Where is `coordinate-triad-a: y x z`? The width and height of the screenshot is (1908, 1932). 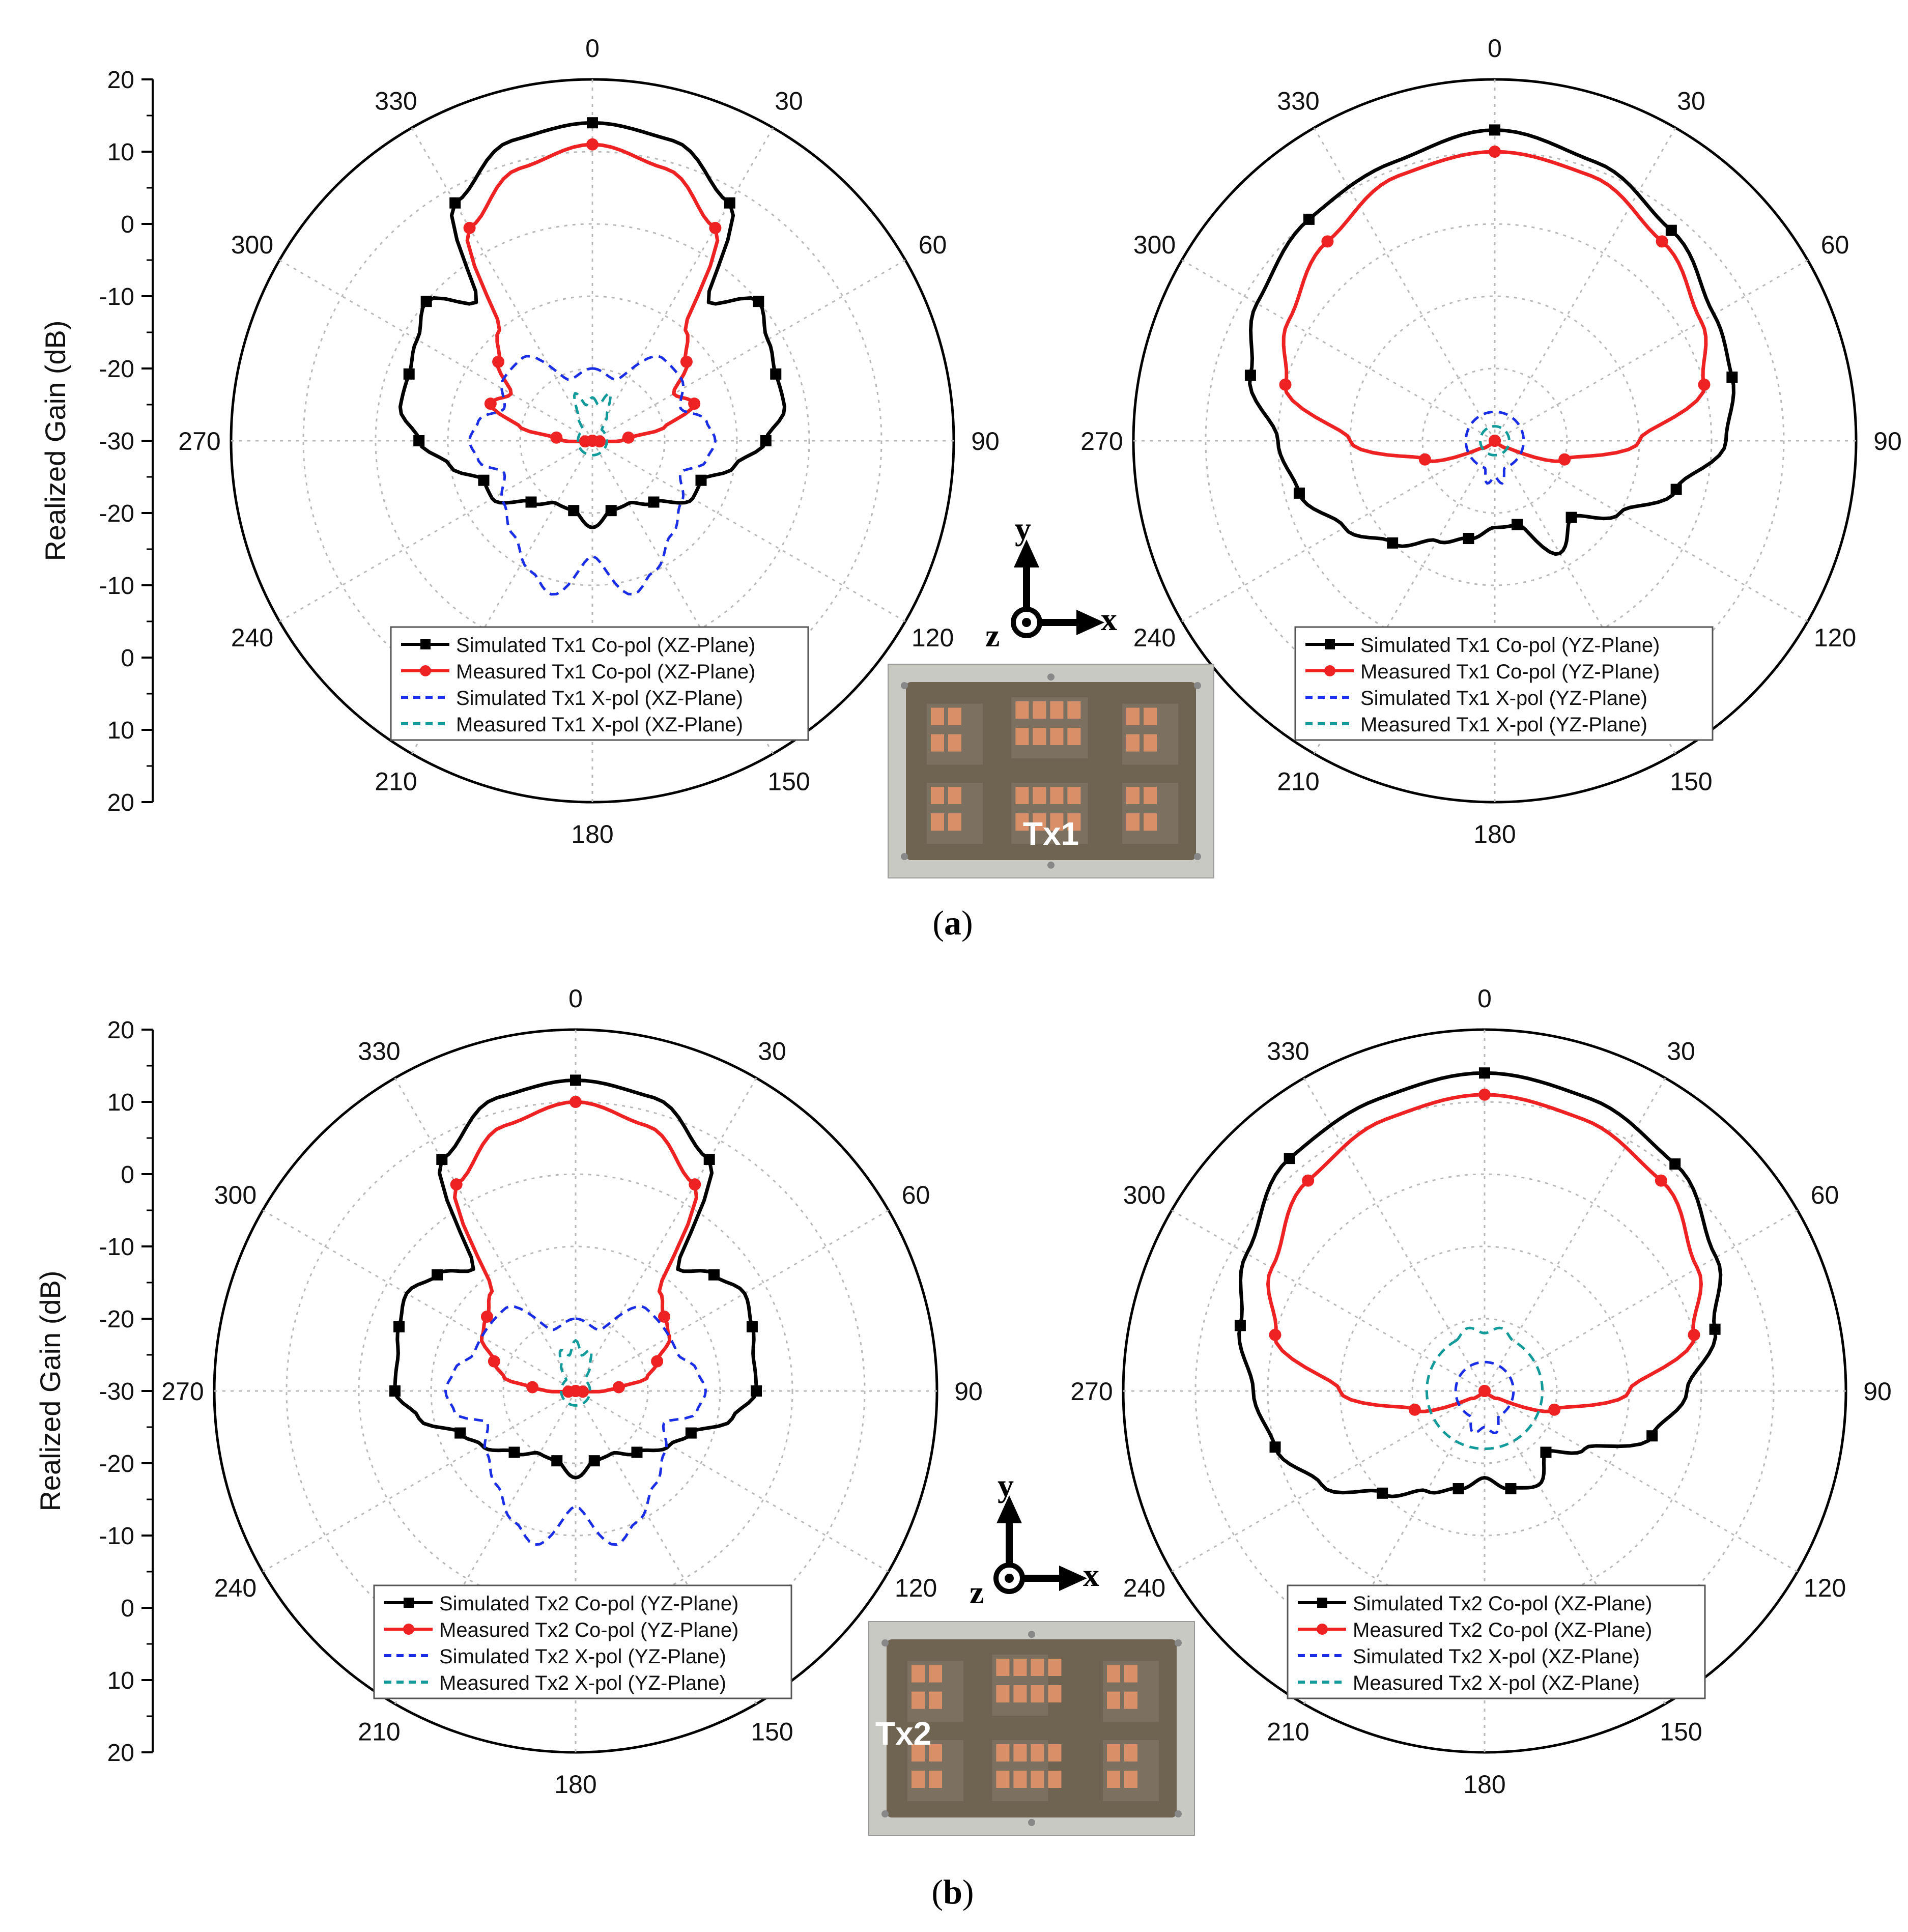
coordinate-triad-a: y x z is located at coordinates (1051, 582).